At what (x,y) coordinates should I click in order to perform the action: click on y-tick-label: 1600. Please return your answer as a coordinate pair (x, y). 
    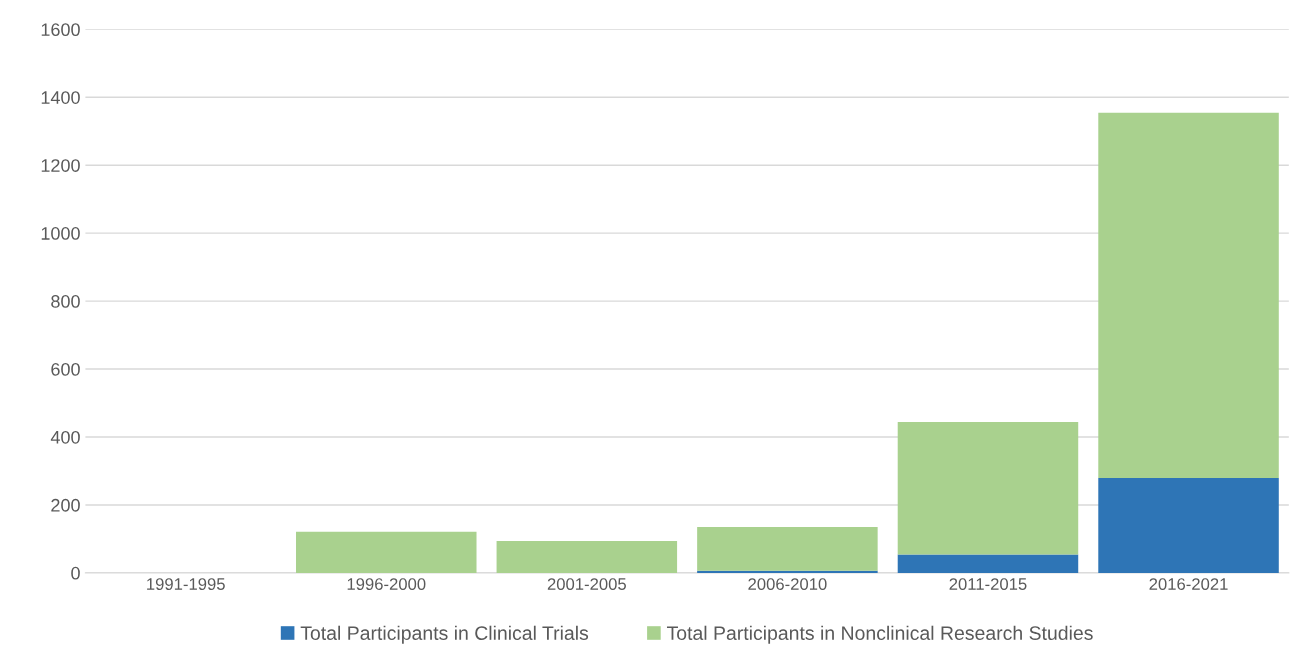
    Looking at the image, I should click on (60, 30).